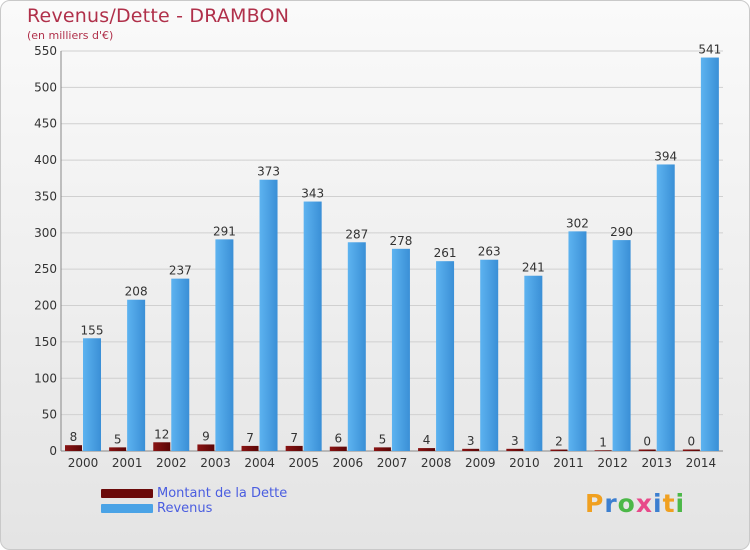 The height and width of the screenshot is (550, 750). What do you see at coordinates (621, 232) in the screenshot?
I see `data-label-revenus: 290` at bounding box center [621, 232].